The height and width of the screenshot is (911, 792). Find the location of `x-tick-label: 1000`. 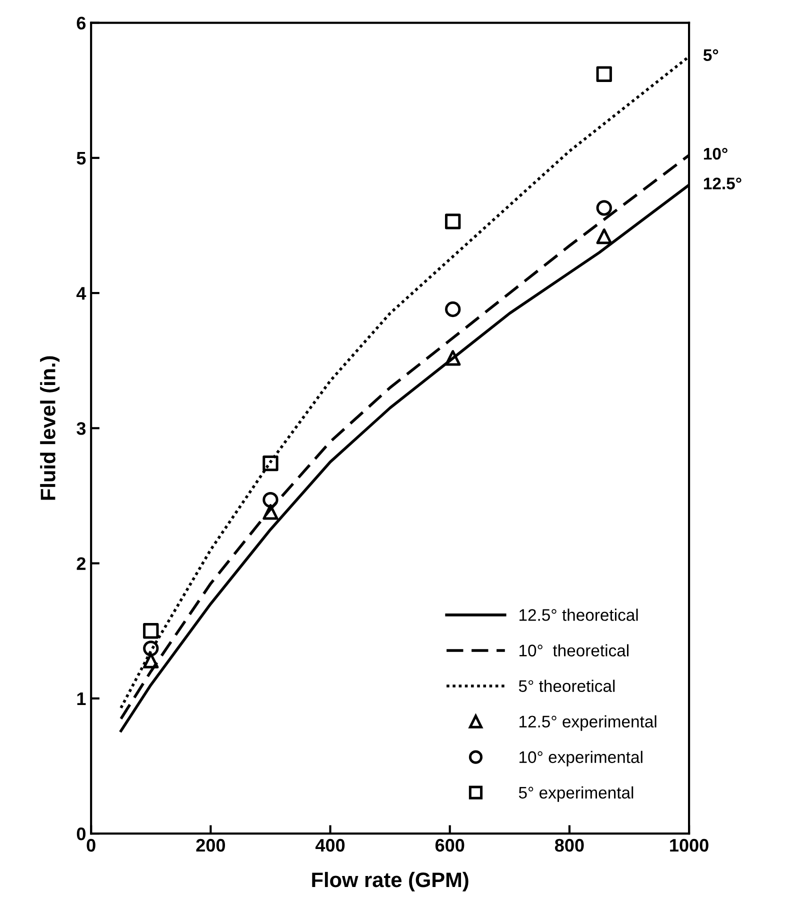

x-tick-label: 1000 is located at coordinates (689, 845).